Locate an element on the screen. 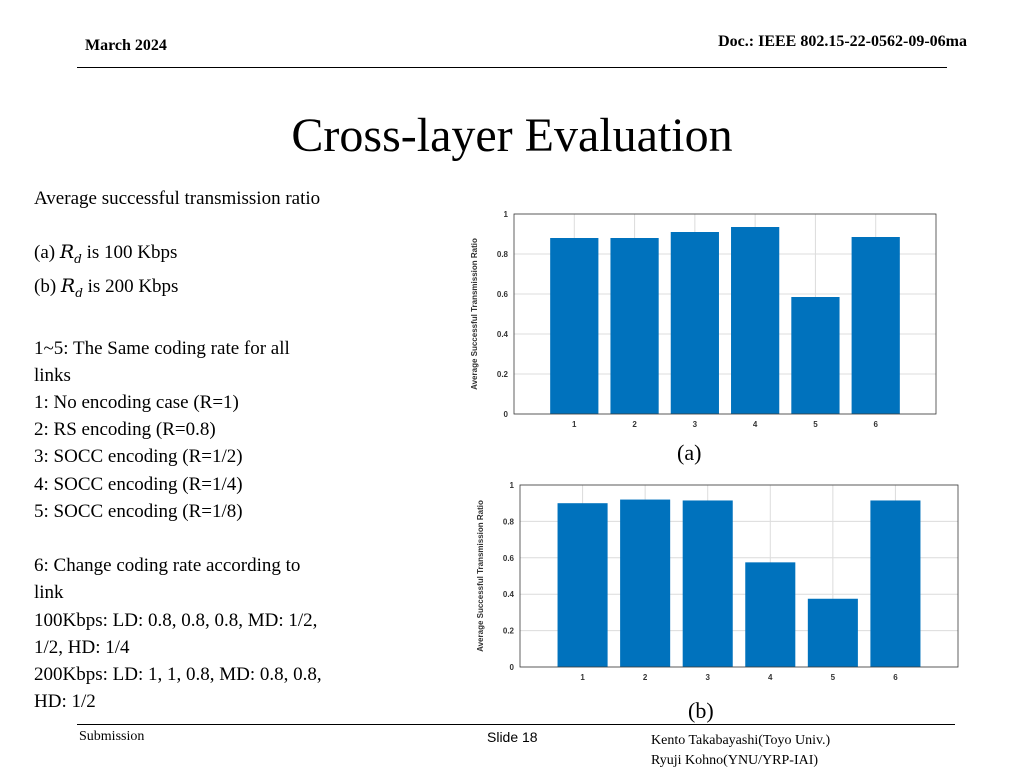  case-a-suffix: is 100 Kbps is located at coordinates (129, 253).